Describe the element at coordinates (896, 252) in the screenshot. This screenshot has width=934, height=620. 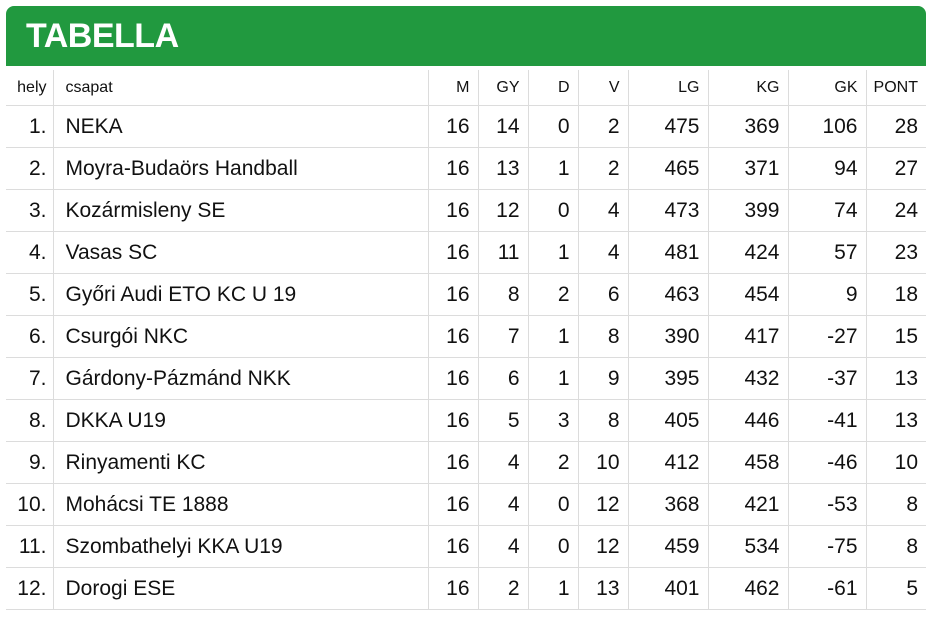
I see `cell: 23` at that location.